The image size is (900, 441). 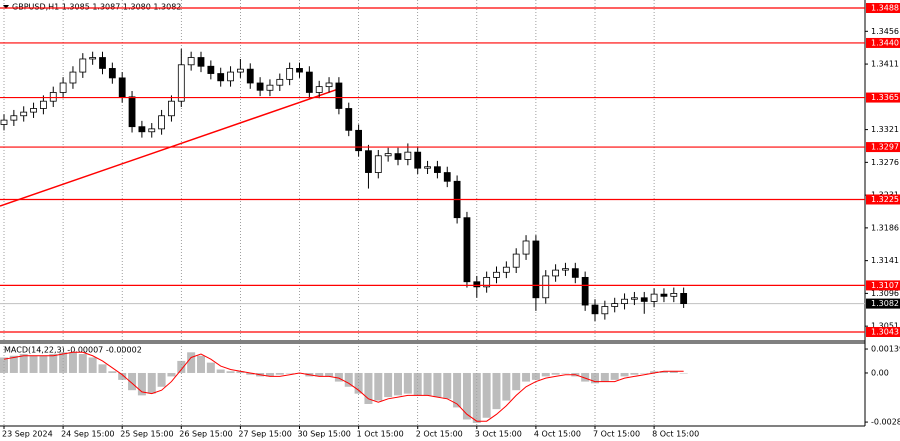 I want to click on y-tick-label: 1.3411, so click(x=885, y=64).